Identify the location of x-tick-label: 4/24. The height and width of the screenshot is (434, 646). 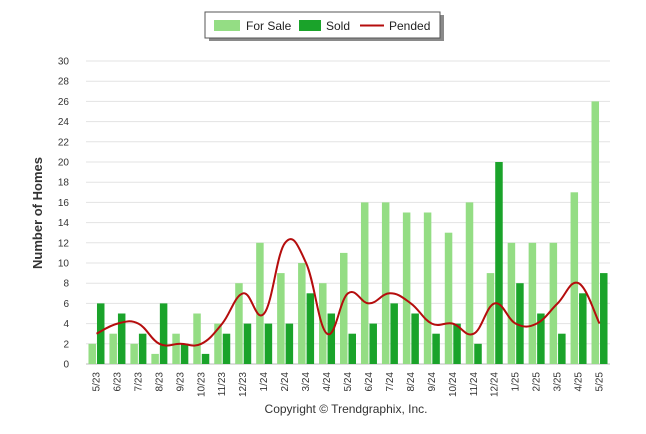
(327, 382).